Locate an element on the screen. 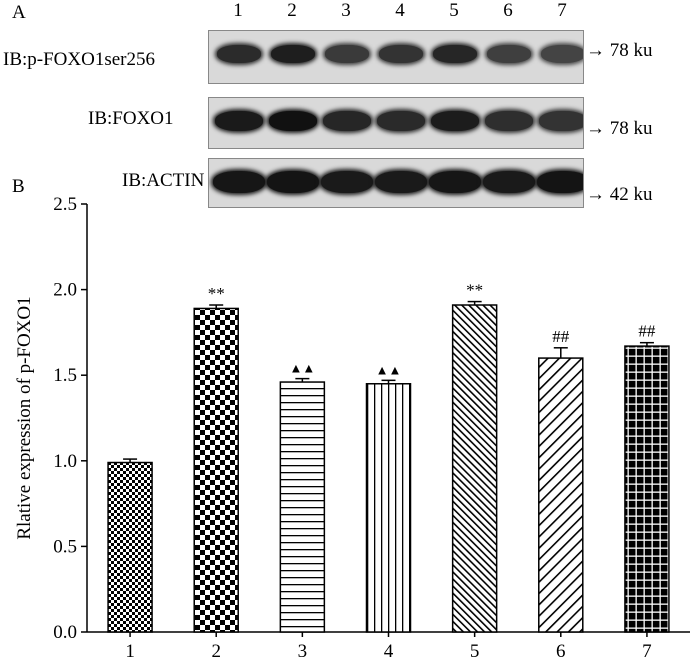 The image size is (700, 659). y-tick-label: 2.5 is located at coordinates (65, 204).